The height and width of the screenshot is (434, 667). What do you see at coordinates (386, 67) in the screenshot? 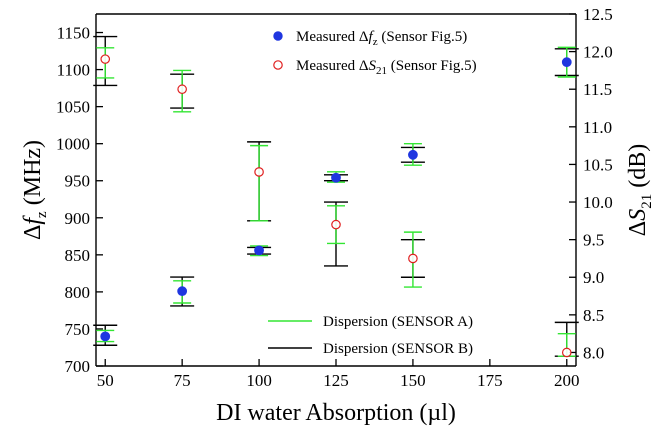
I see `legend-label-measured-s21: Measured ΔS21 (Sensor Fig.5)` at bounding box center [386, 67].